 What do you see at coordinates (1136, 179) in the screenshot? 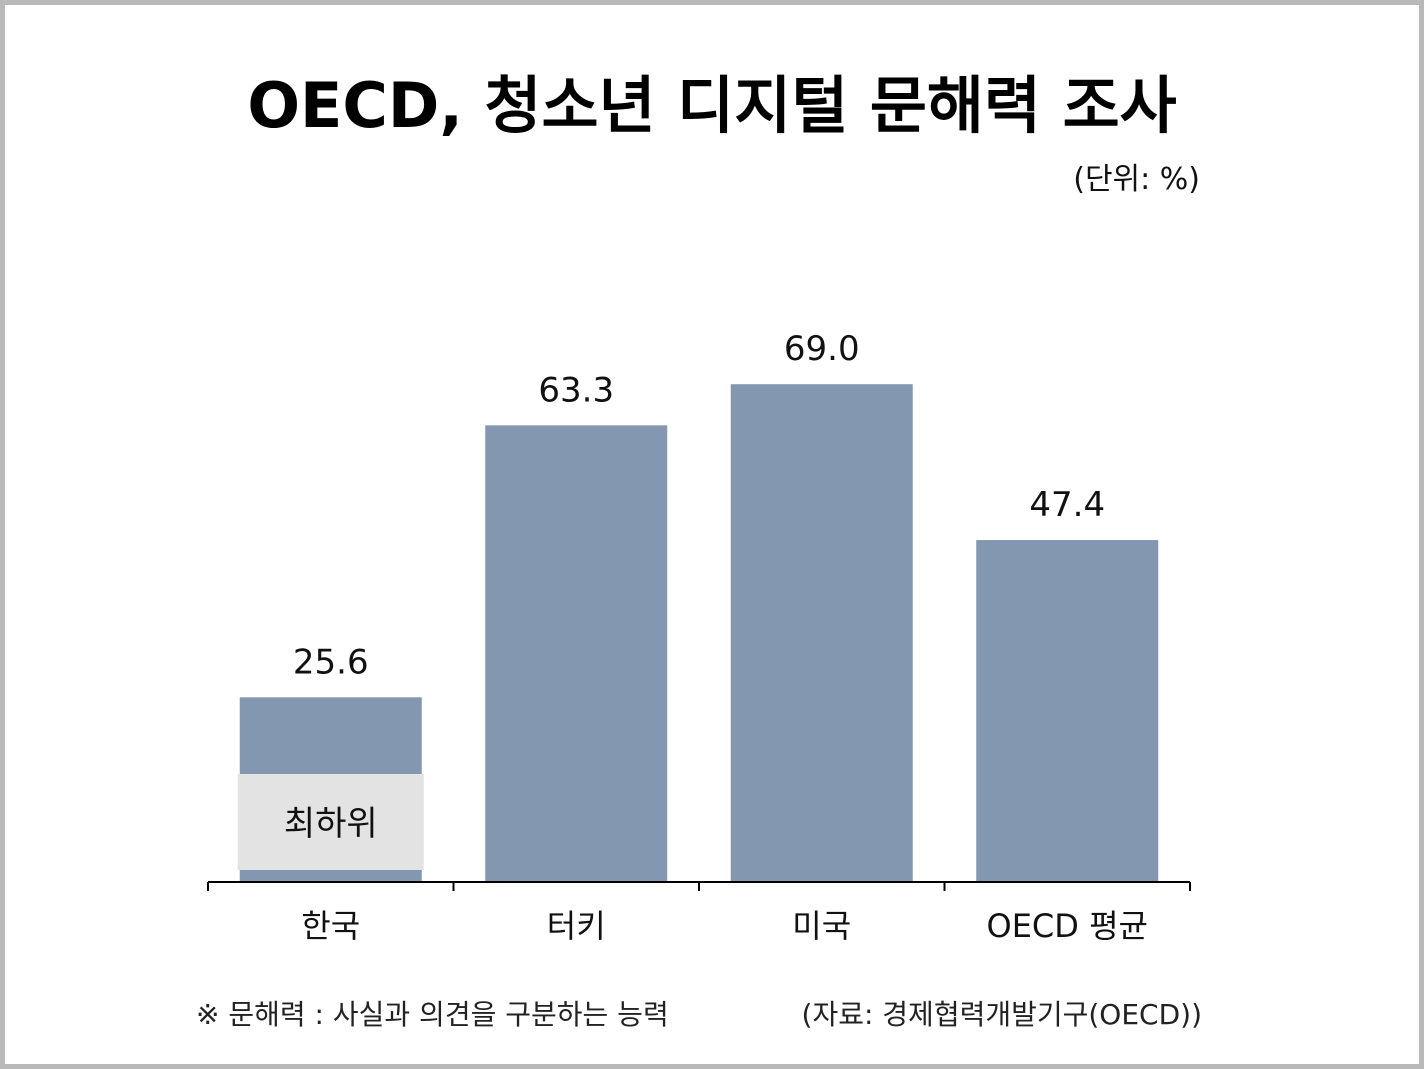
I see `unit-label: (단위: %)` at bounding box center [1136, 179].